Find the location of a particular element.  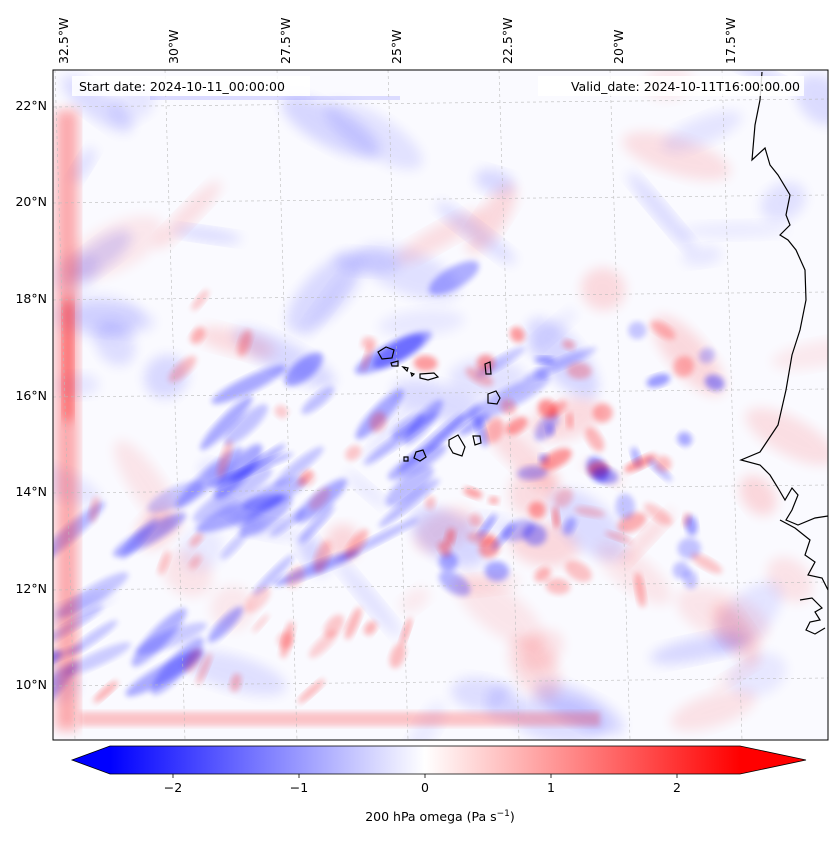

valid-date-box is located at coordinates (671, 86).